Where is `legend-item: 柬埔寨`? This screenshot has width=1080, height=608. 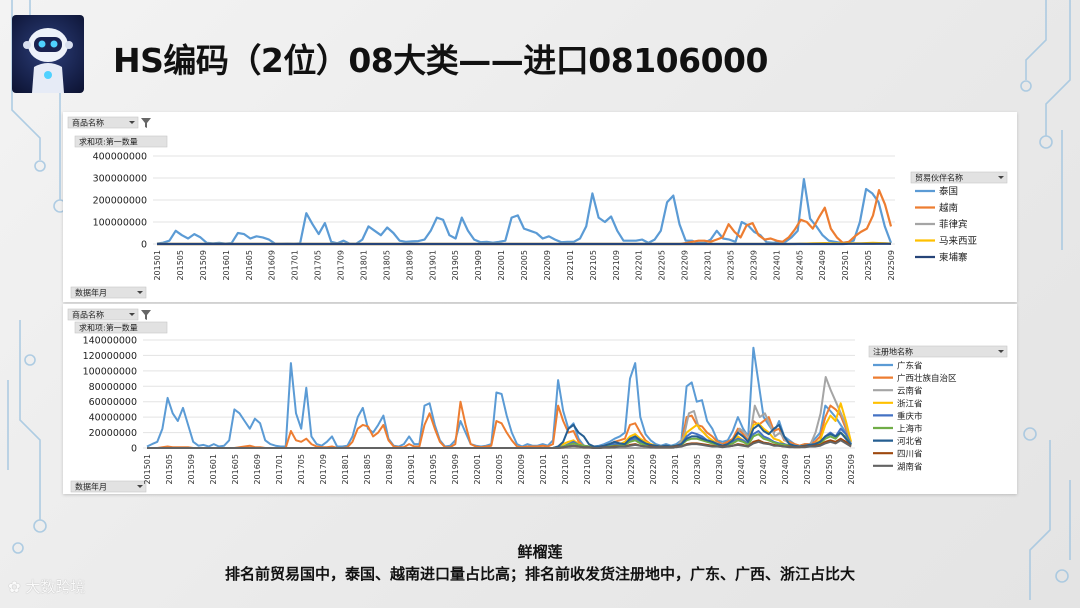 legend-item: 柬埔寨 is located at coordinates (953, 258).